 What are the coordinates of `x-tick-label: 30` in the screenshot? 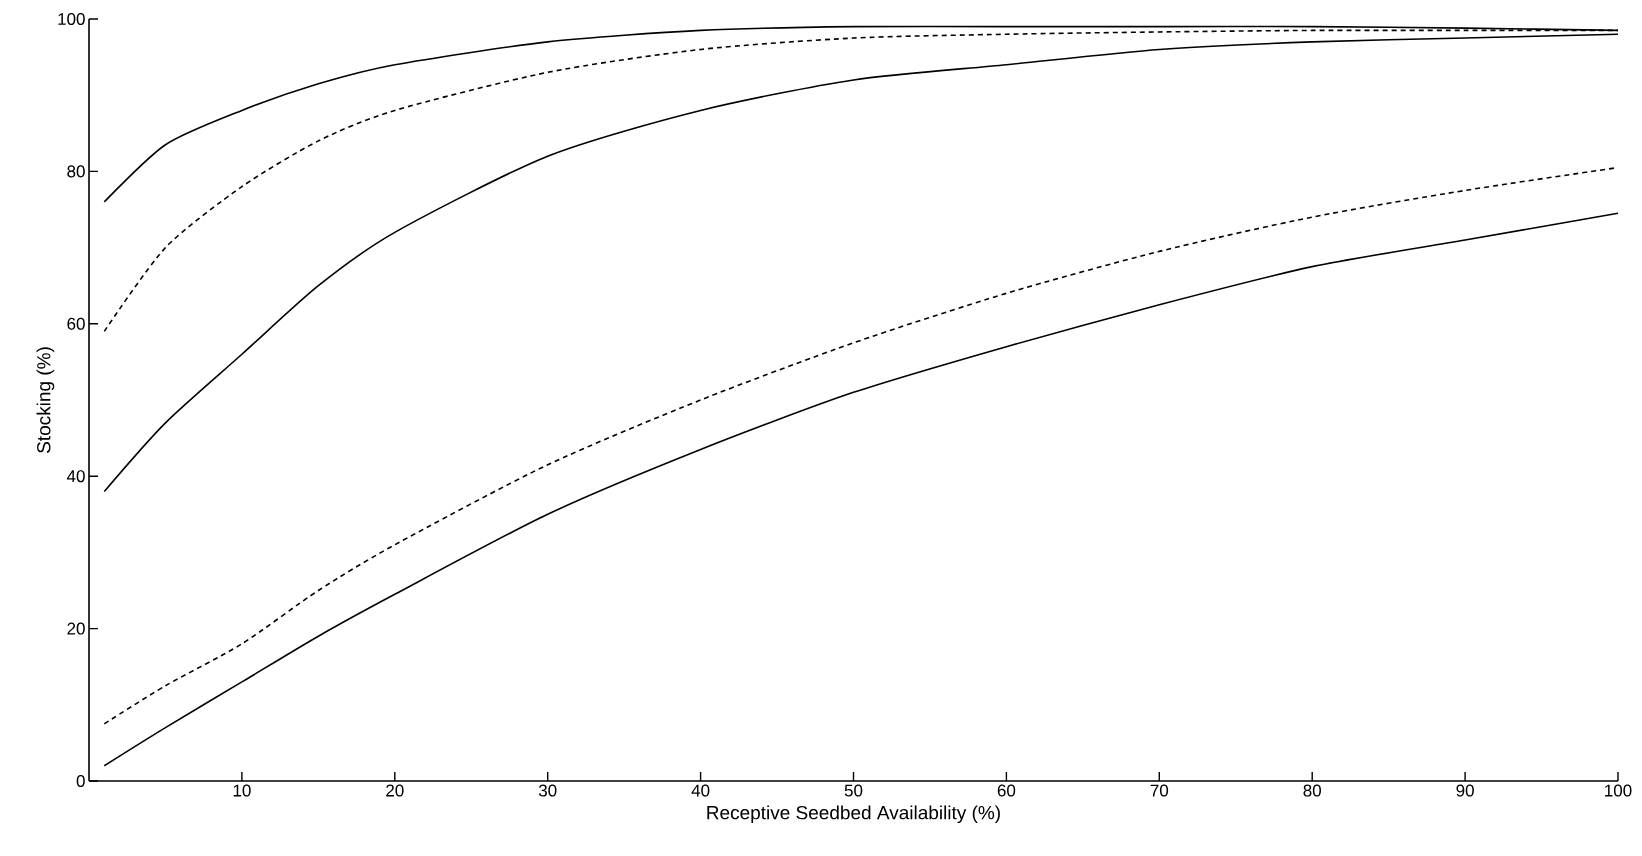 It's located at (547, 790).